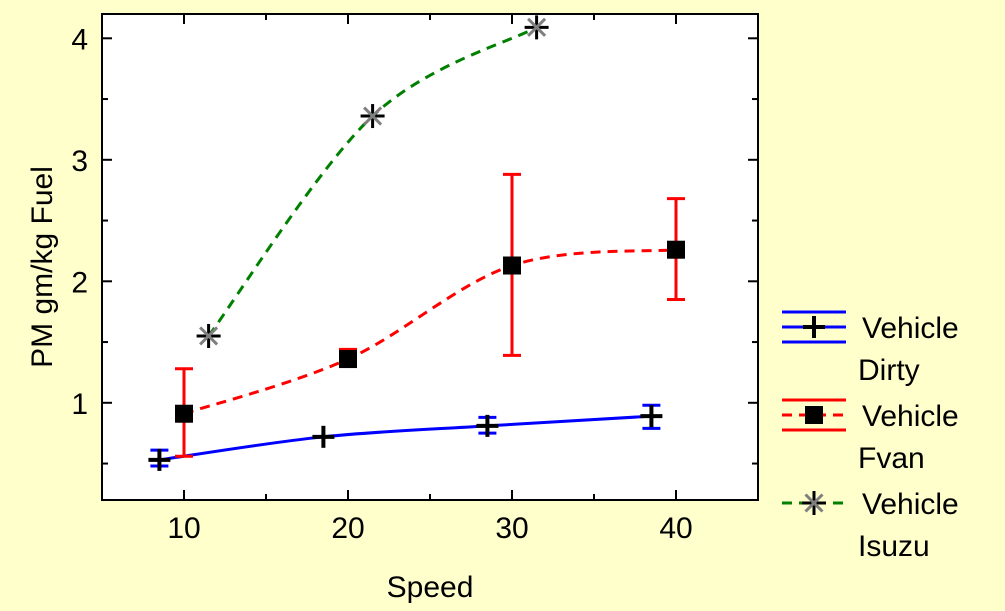  I want to click on x-tick-label: 40, so click(675, 528).